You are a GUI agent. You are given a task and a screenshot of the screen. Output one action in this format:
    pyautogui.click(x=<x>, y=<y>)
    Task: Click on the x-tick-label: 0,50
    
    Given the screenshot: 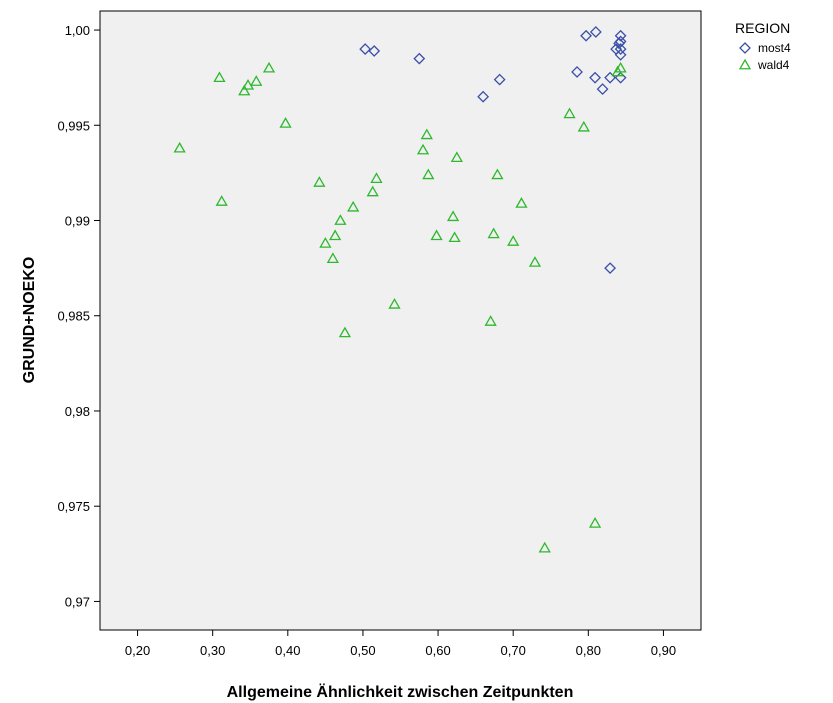 What is the action you would take?
    pyautogui.click(x=362, y=650)
    